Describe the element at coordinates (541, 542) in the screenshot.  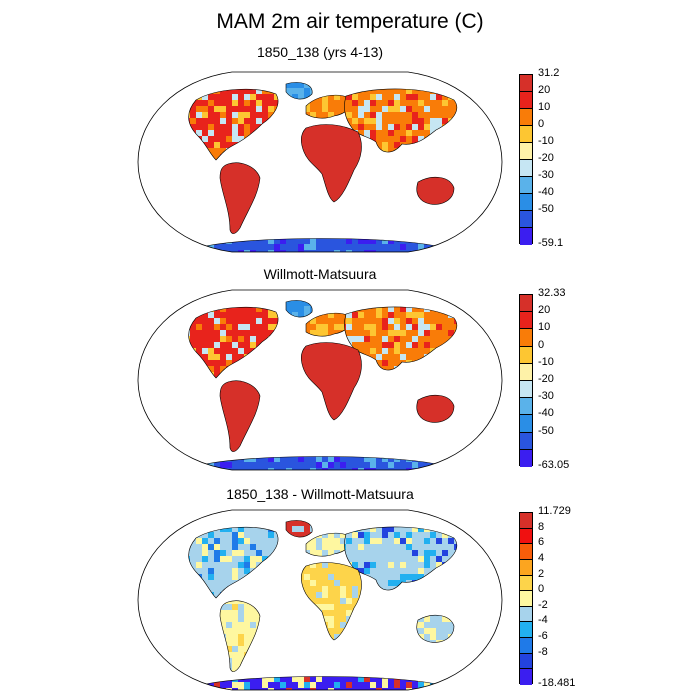
I see `colorbar-tick-label: 6` at that location.